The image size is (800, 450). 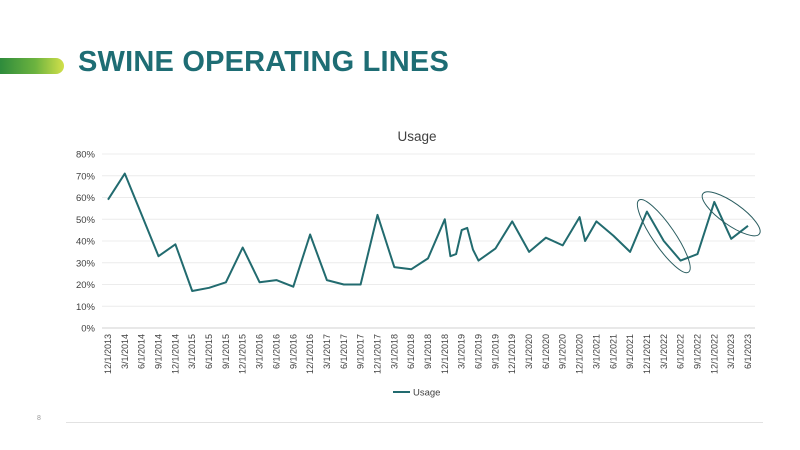 What do you see at coordinates (86, 307) in the screenshot?
I see `y-tick-label: 10%` at bounding box center [86, 307].